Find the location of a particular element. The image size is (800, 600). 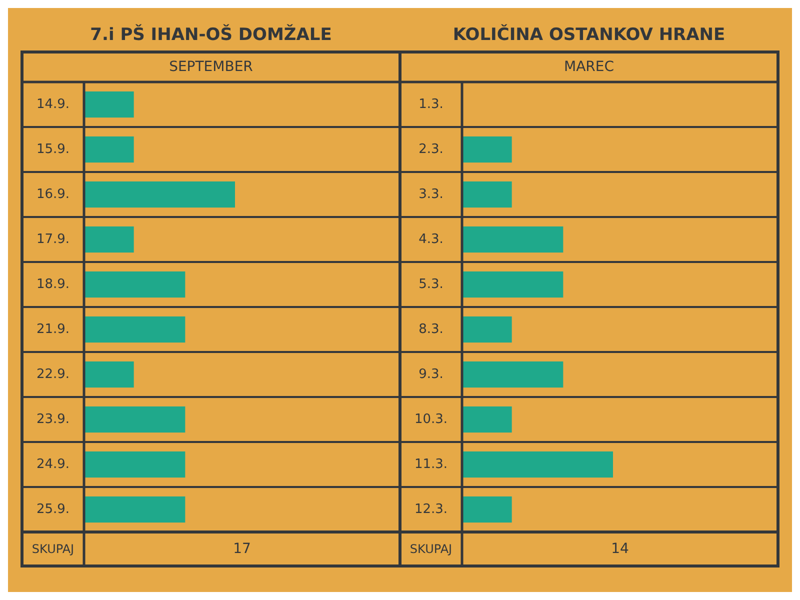

chart-title: KOLIČINA OSTANKOV HRANE is located at coordinates (589, 34).